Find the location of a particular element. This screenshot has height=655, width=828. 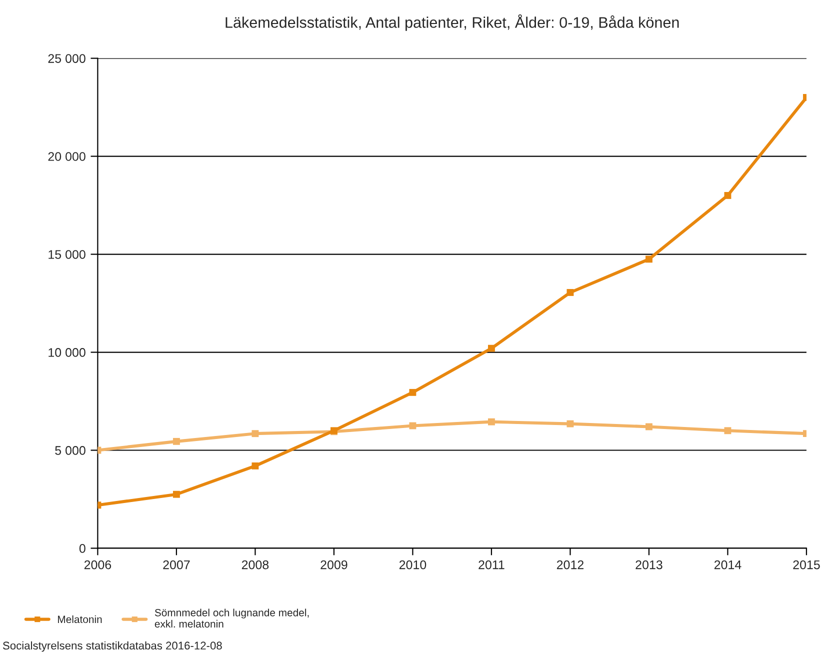

y-tick-label: 20 000 is located at coordinates (67, 156).